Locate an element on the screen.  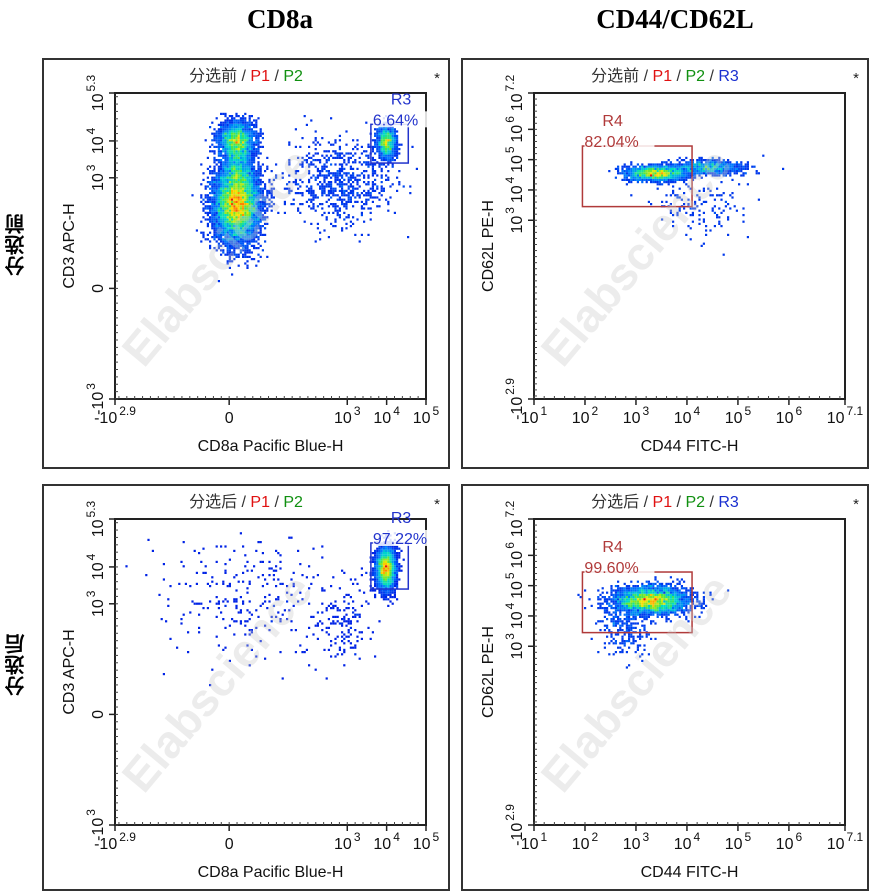
plot-title-part: P2 is located at coordinates (695, 76).